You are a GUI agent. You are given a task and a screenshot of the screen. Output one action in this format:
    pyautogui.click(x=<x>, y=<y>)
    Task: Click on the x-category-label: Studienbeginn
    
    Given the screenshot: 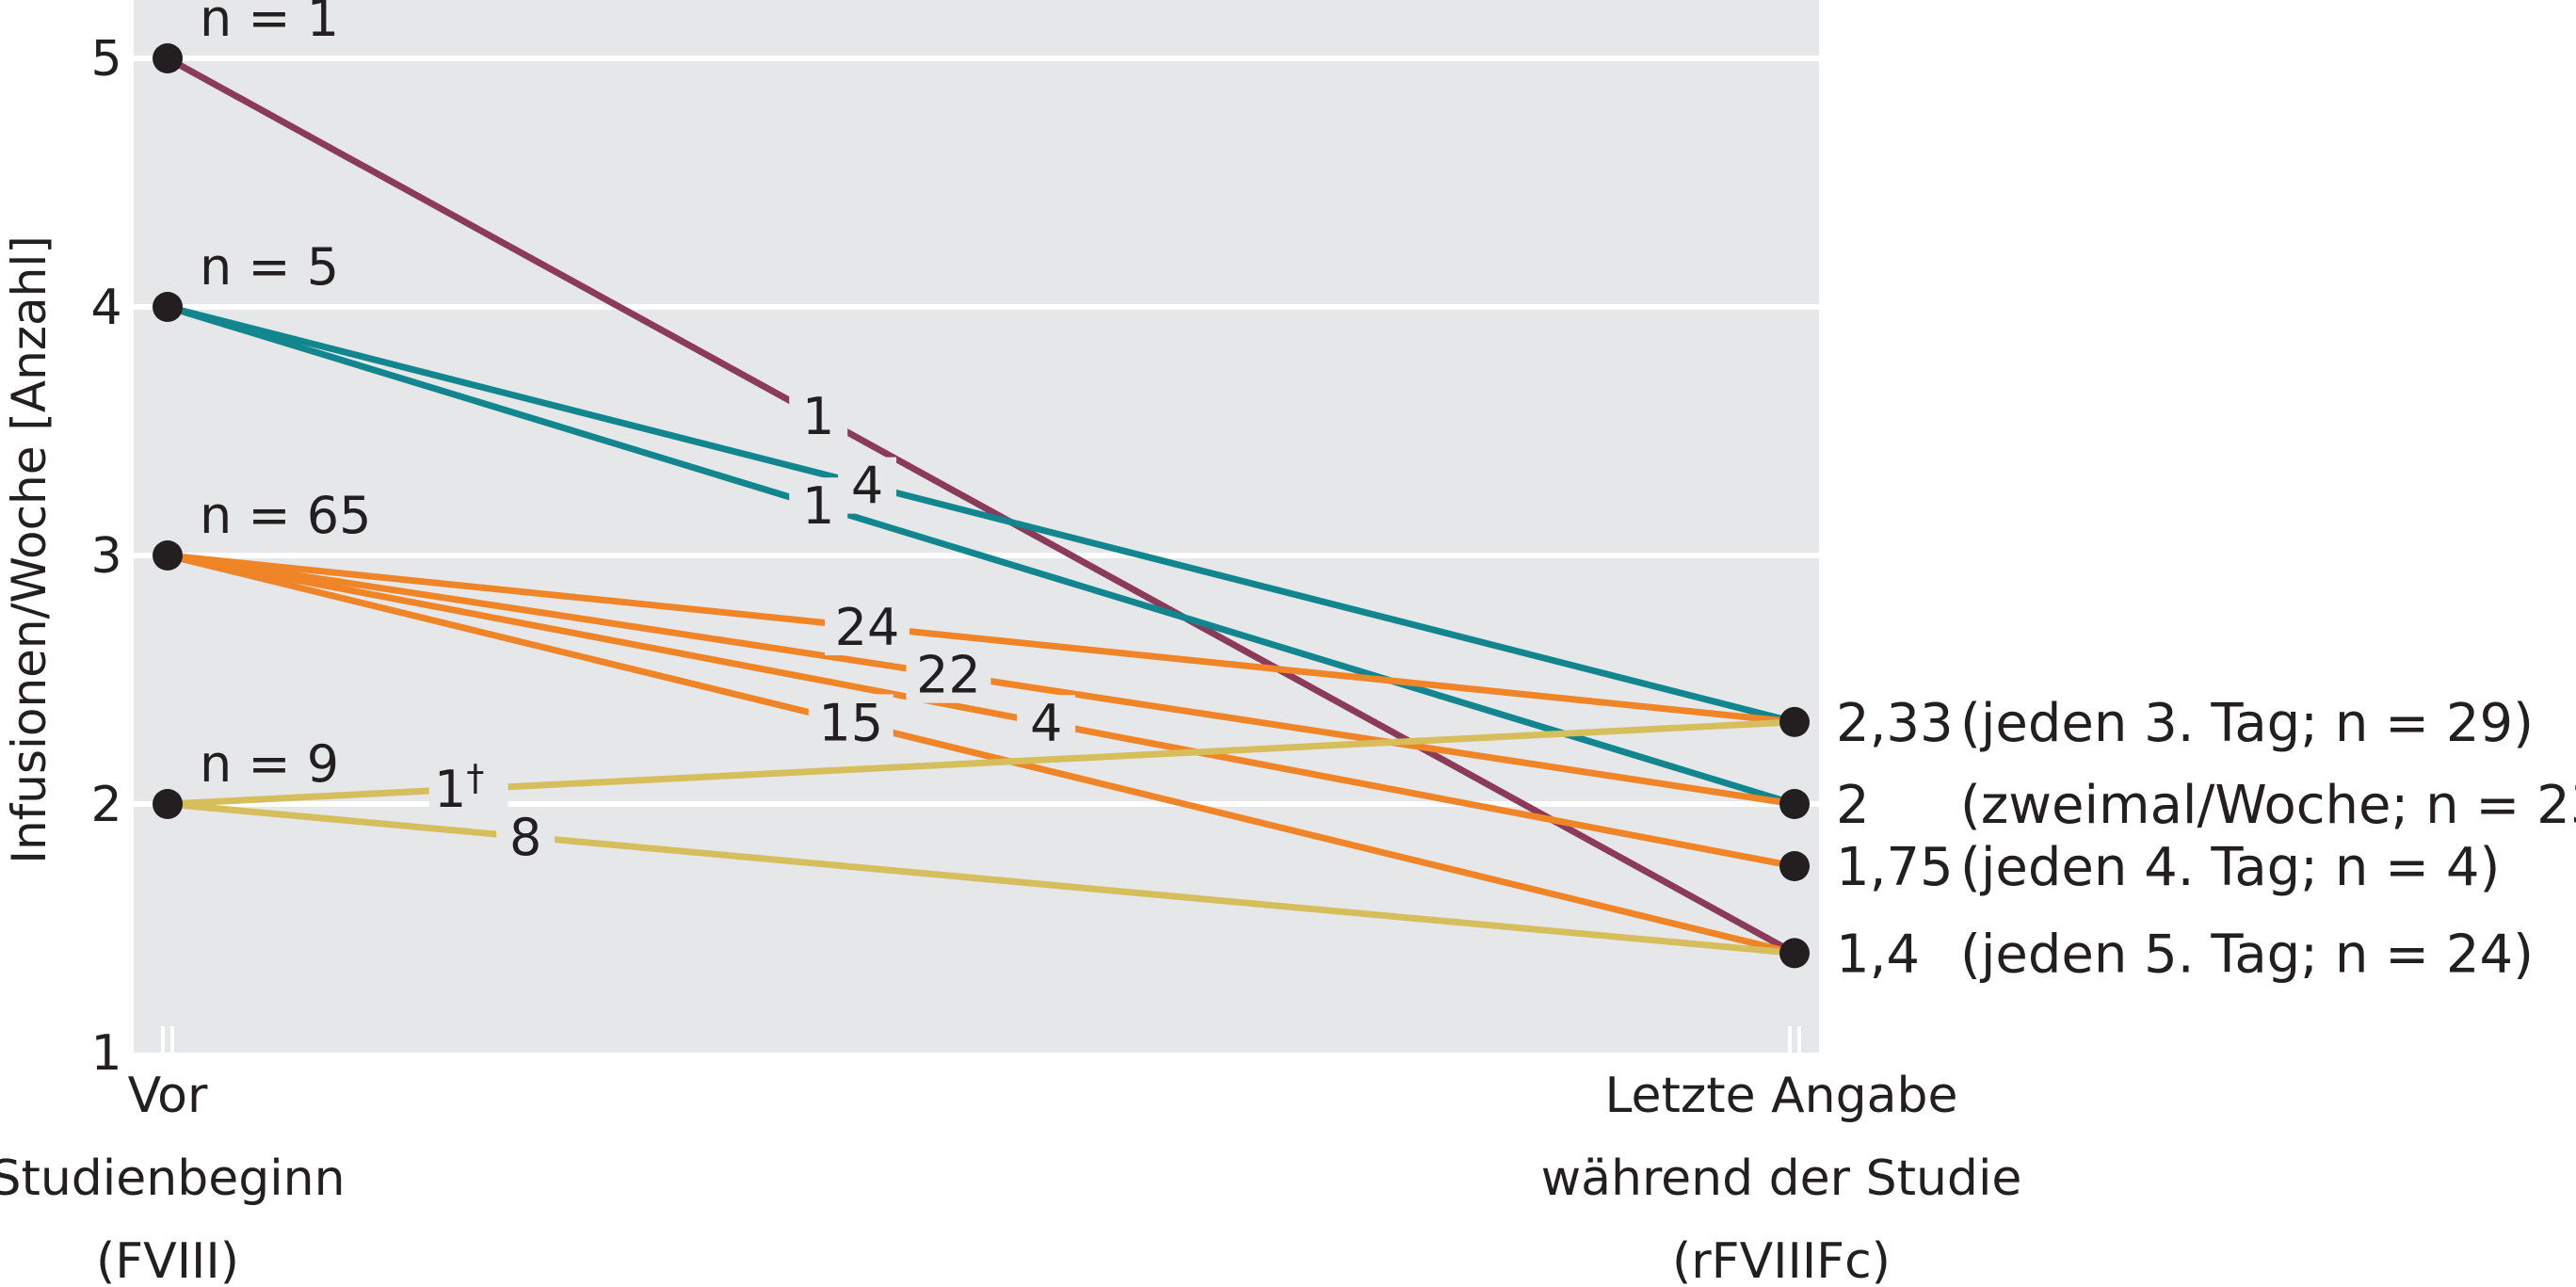 What is the action you would take?
    pyautogui.click(x=173, y=1178)
    